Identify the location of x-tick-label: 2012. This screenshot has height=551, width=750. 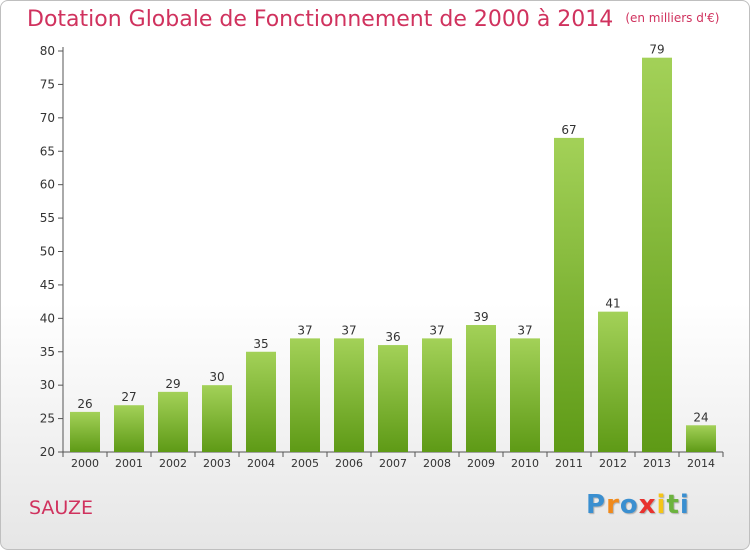
(613, 463).